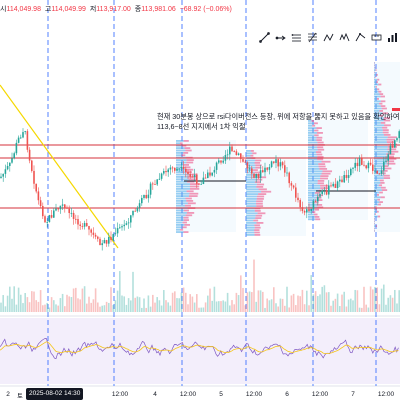  Describe the element at coordinates (344, 37) in the screenshot. I see `elliott-wave-icon` at that location.